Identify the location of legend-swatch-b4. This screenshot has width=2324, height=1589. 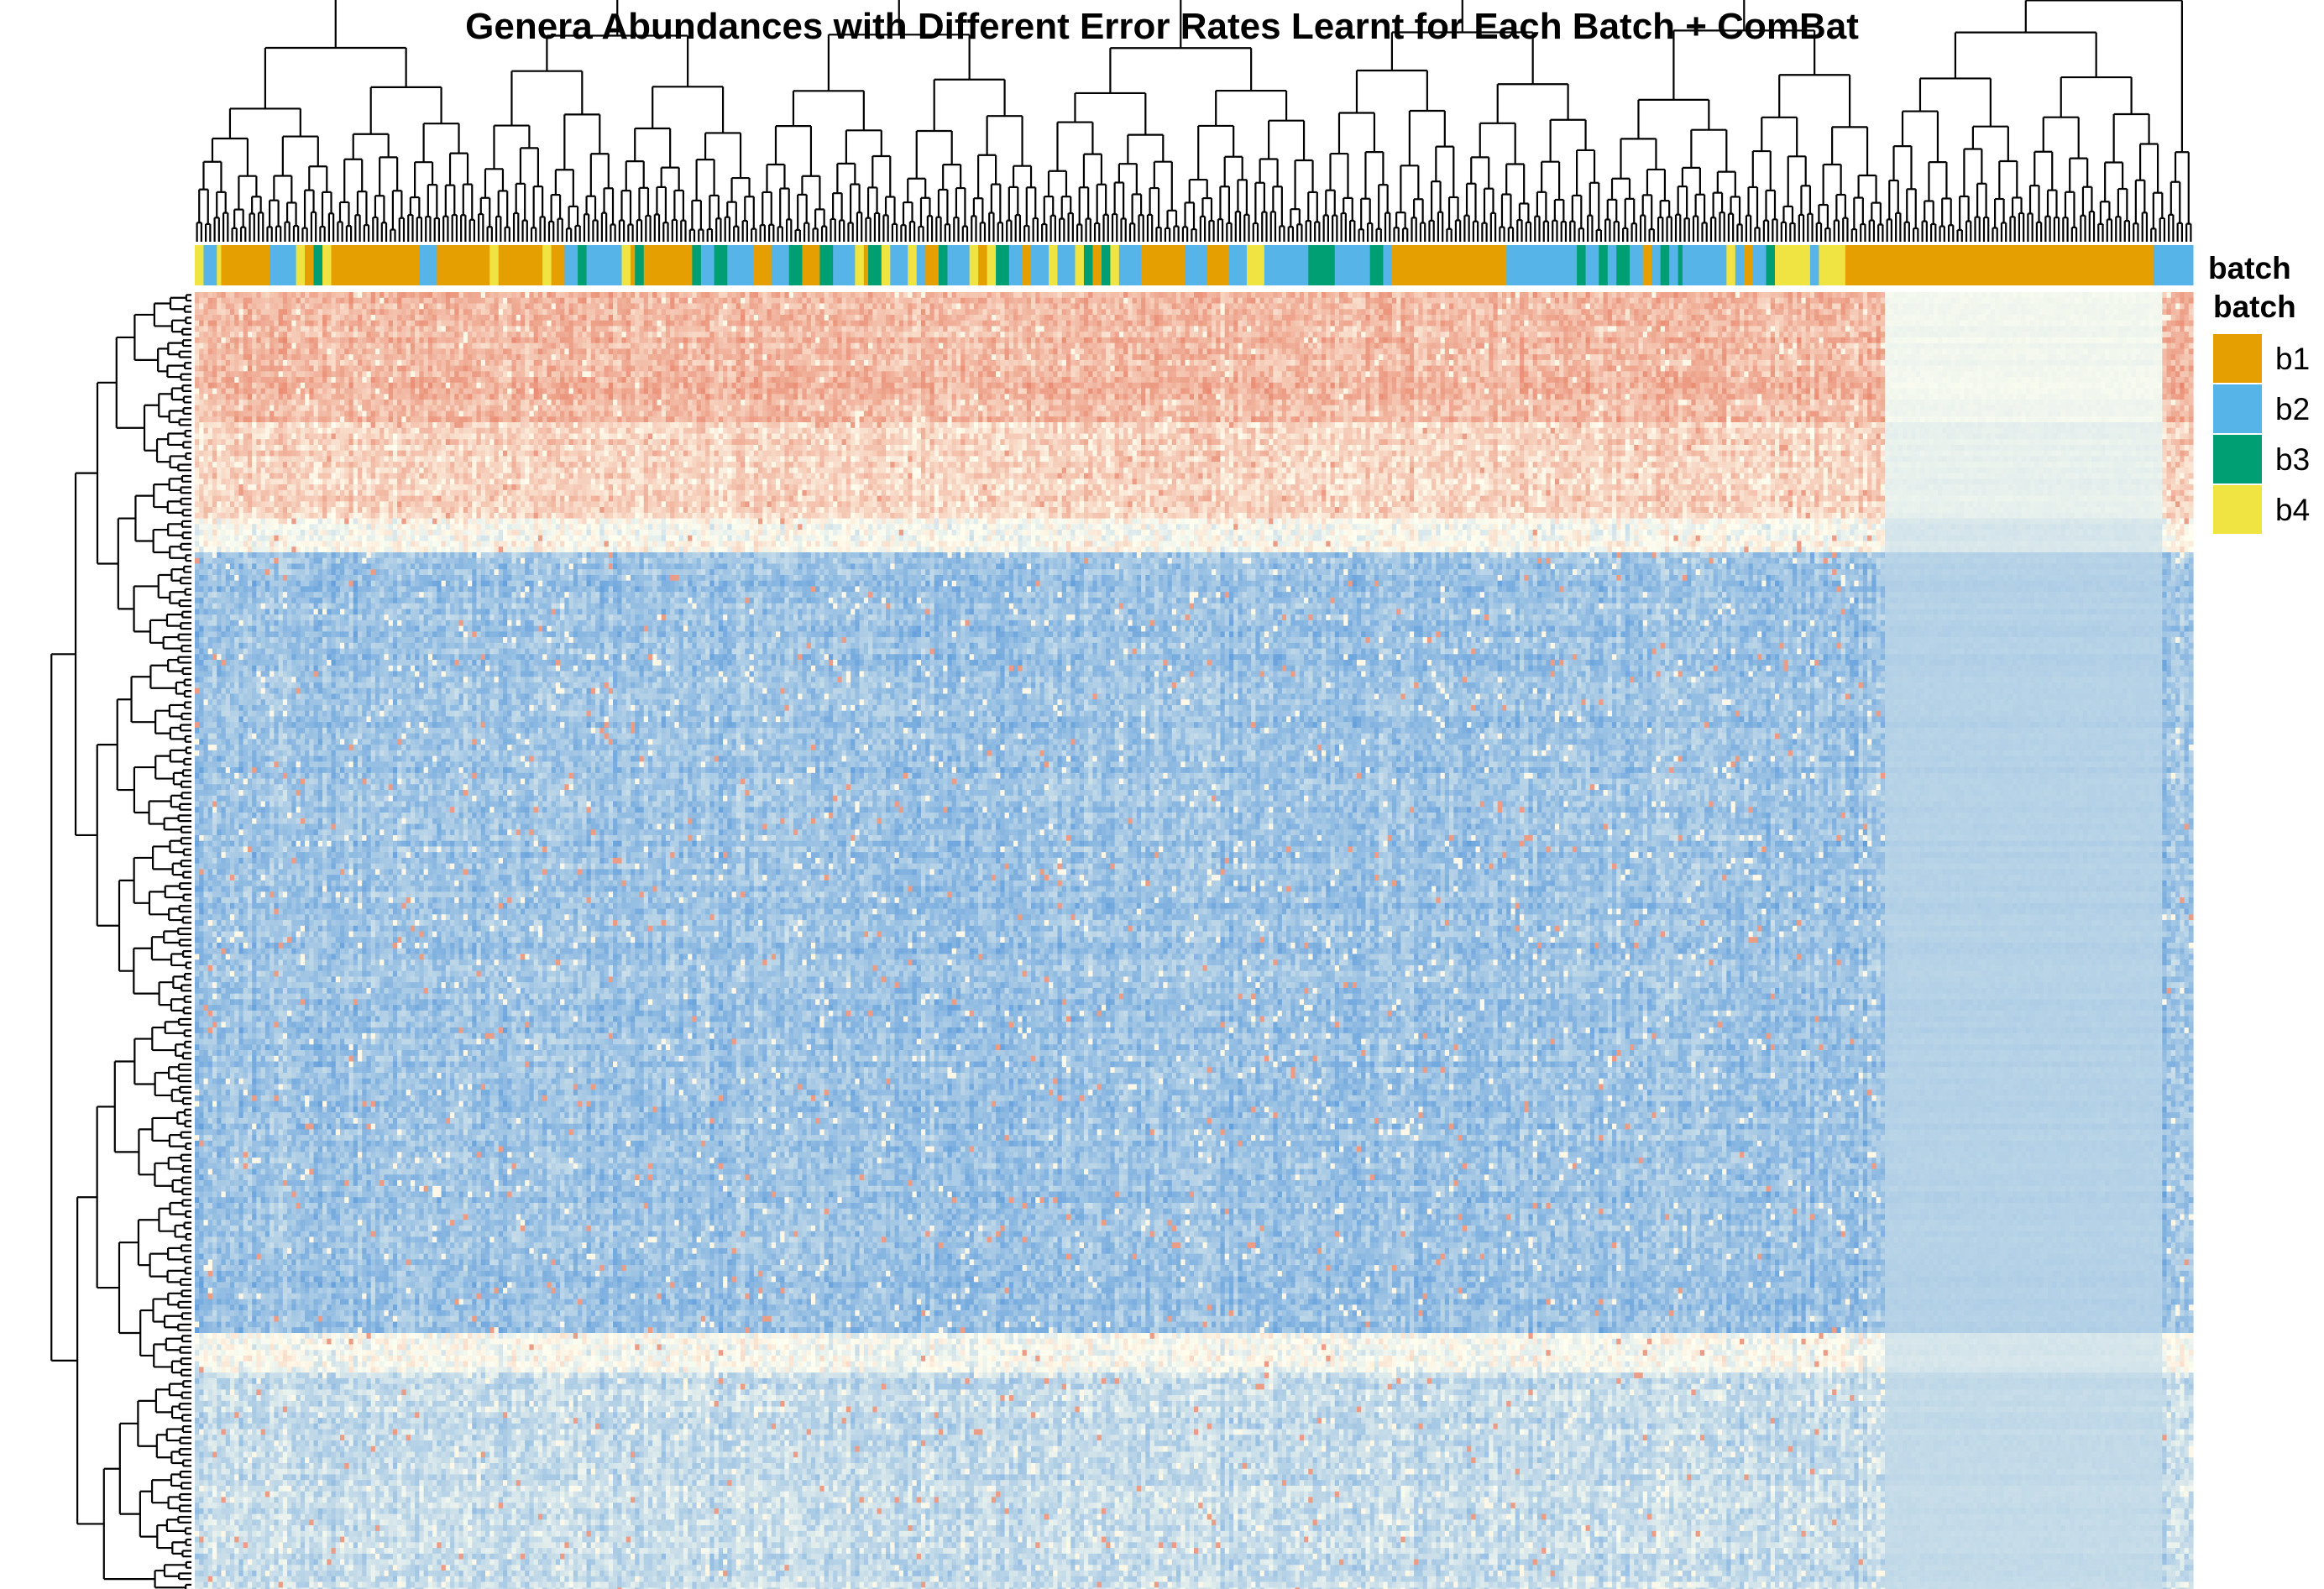
(2237, 510).